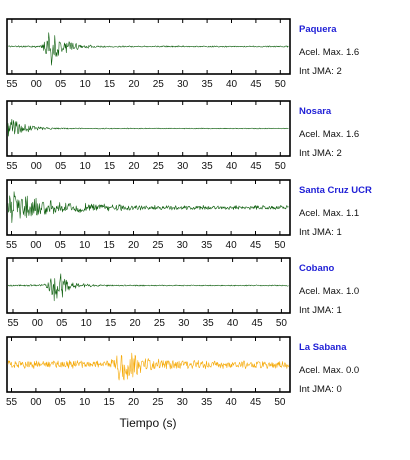 This screenshot has width=410, height=460. What do you see at coordinates (315, 111) in the screenshot?
I see `station-name: Nosara` at bounding box center [315, 111].